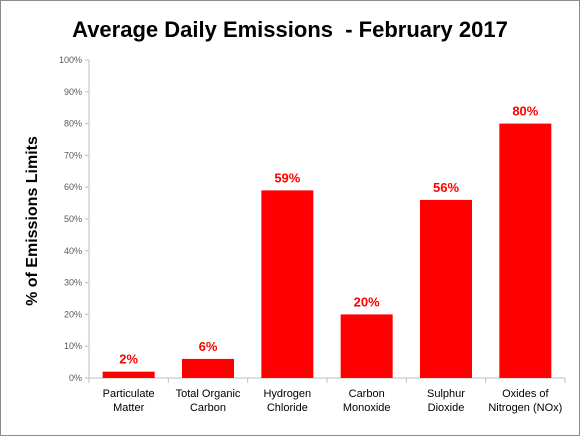 The height and width of the screenshot is (438, 582). I want to click on chart-title: Average Daily Emissions - February 2017, so click(290, 29).